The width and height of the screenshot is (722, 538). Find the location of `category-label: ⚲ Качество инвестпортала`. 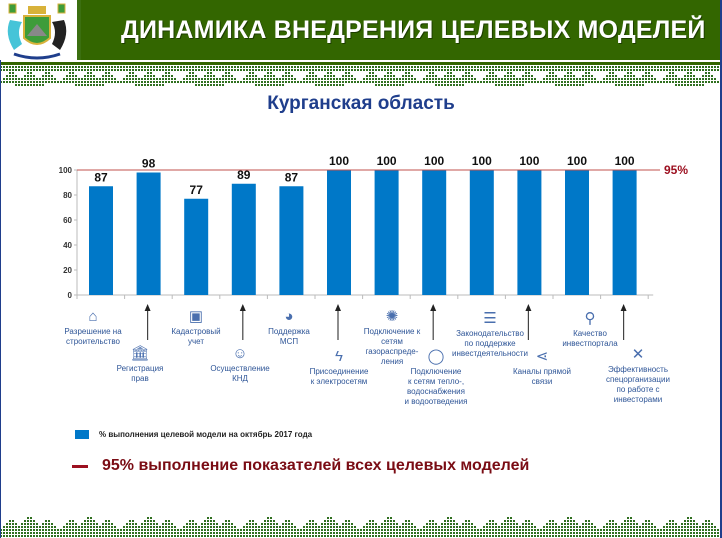

category-label: ⚲ Качество инвестпортала is located at coordinates (589, 329).